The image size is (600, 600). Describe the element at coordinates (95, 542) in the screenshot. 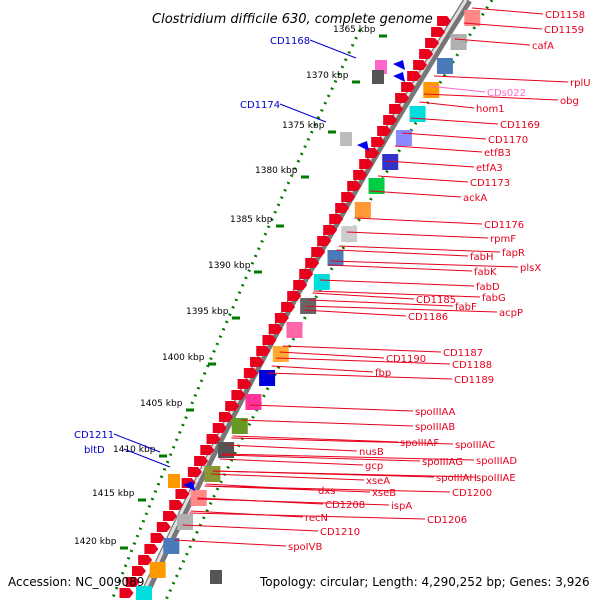

I see `ruler-tick-label: 1420 kbp` at that location.